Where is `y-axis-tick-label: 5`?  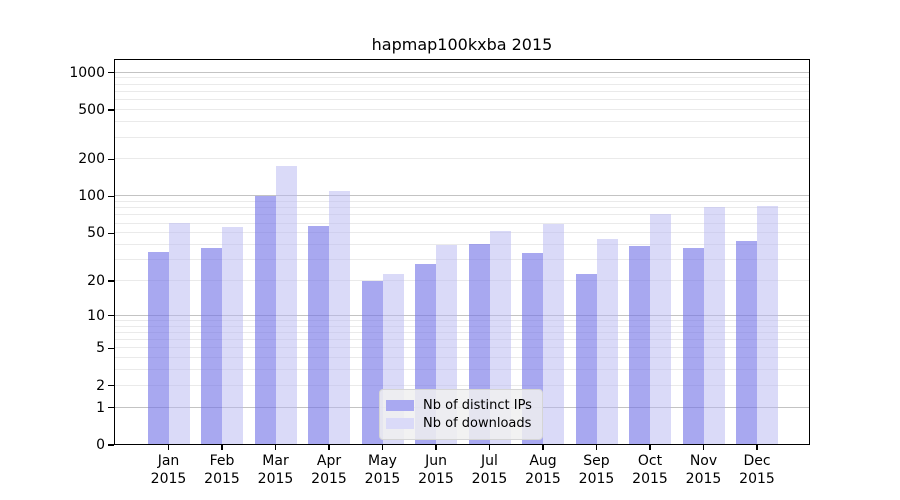 y-axis-tick-label: 5 is located at coordinates (100, 348).